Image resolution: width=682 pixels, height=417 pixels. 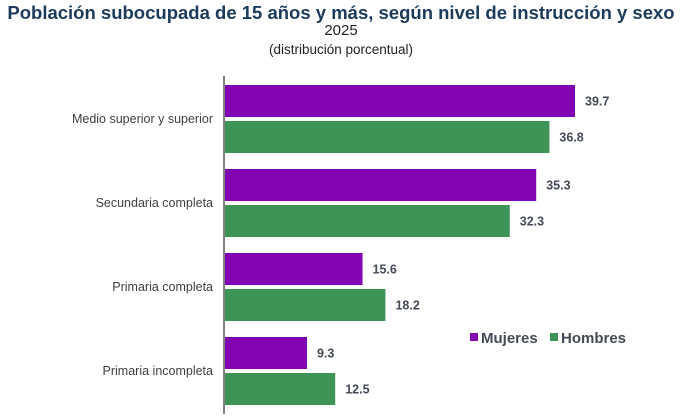 What do you see at coordinates (593, 338) in the screenshot?
I see `legend-label-hombres: Hombres` at bounding box center [593, 338].